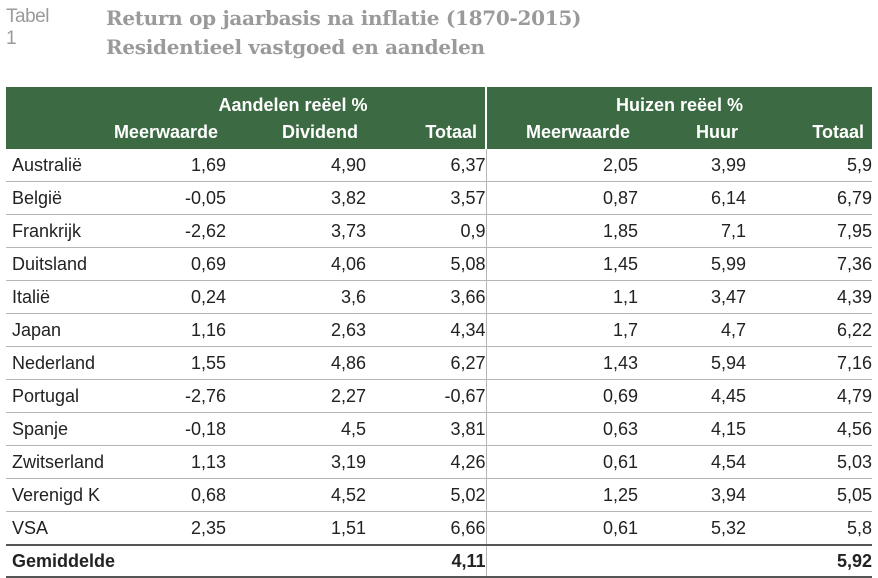 Image resolution: width=878 pixels, height=578 pixels. Describe the element at coordinates (163, 396) in the screenshot. I see `value-cell: -2,76` at that location.